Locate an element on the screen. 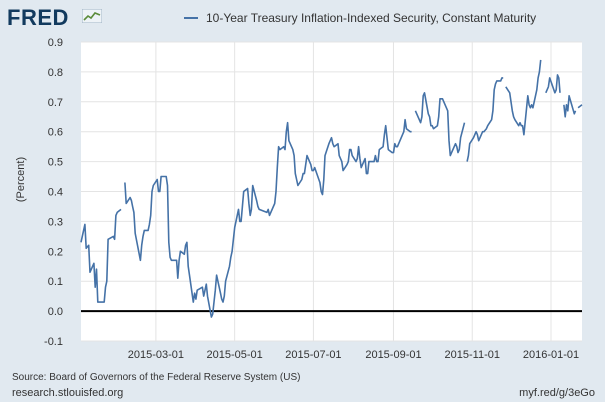 This screenshot has height=402, width=605. y-tick-label: 0.8 is located at coordinates (55, 73).